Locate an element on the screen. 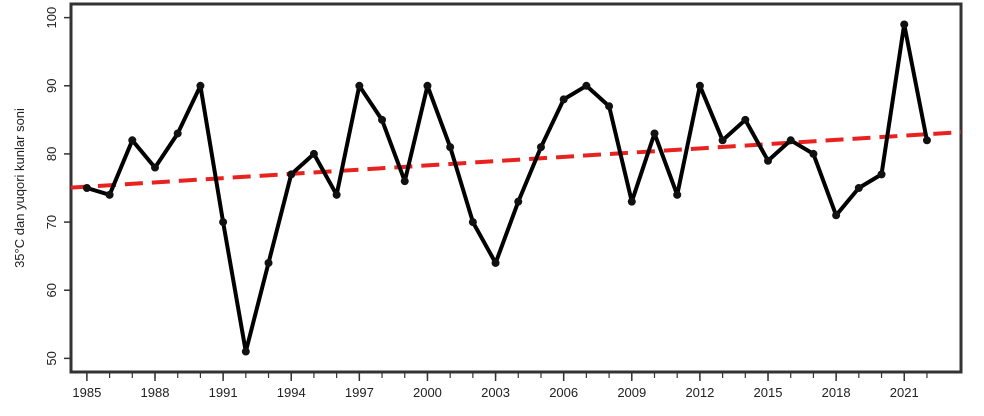 This screenshot has height=416, width=984. y-tick-label: 80 is located at coordinates (51, 154).